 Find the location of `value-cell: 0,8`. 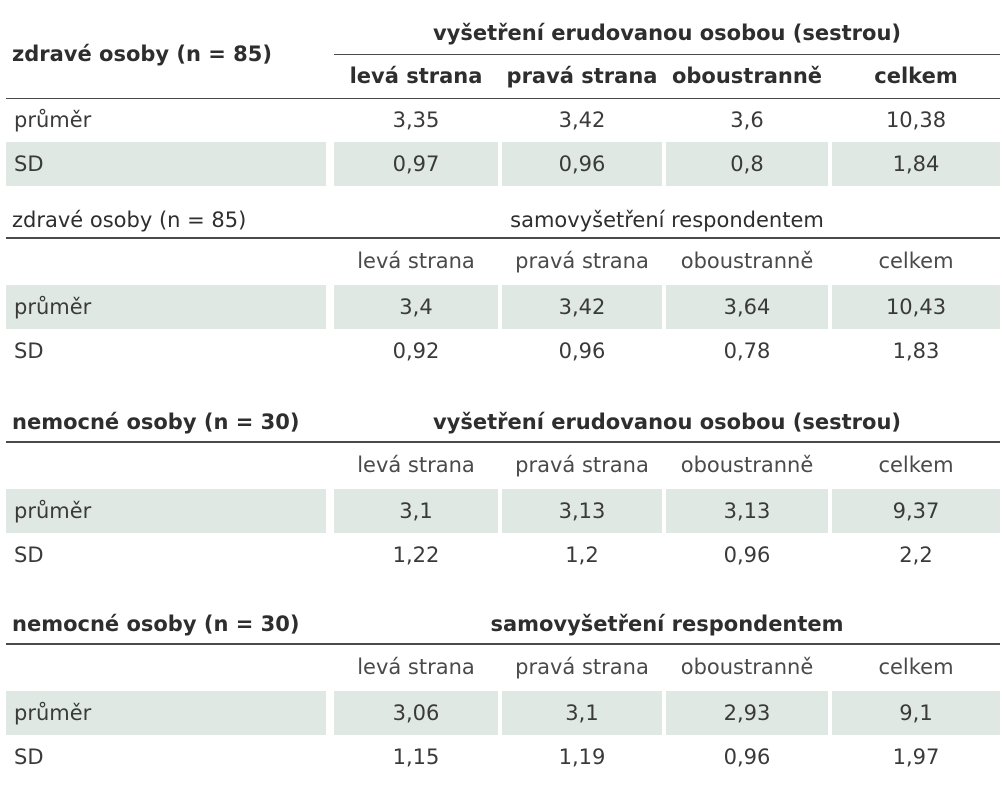

value-cell: 0,8 is located at coordinates (747, 164).